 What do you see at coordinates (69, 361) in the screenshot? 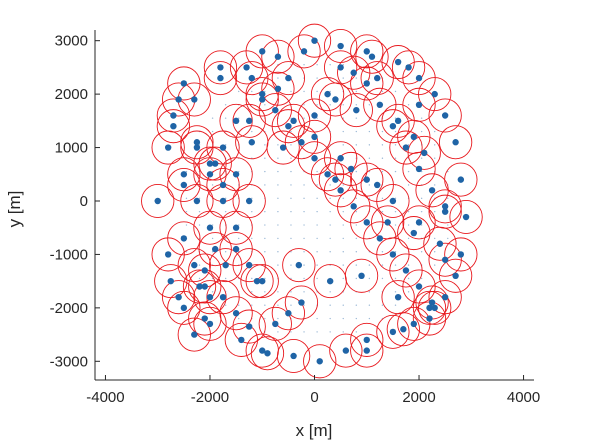
I see `y-tick-label: -3000` at bounding box center [69, 361].